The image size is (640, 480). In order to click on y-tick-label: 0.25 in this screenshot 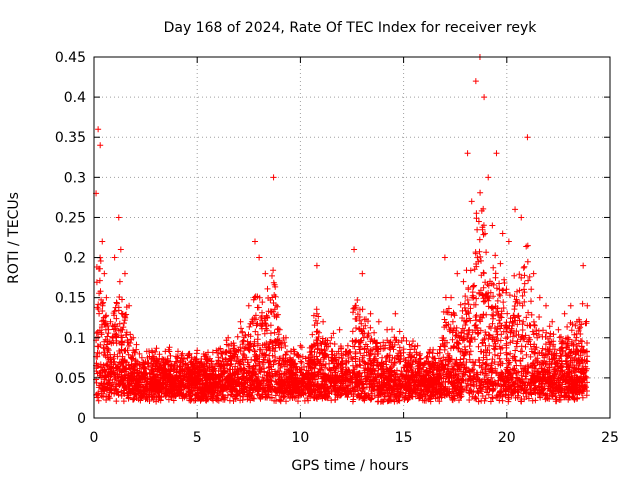, I will do `click(70, 218)`.